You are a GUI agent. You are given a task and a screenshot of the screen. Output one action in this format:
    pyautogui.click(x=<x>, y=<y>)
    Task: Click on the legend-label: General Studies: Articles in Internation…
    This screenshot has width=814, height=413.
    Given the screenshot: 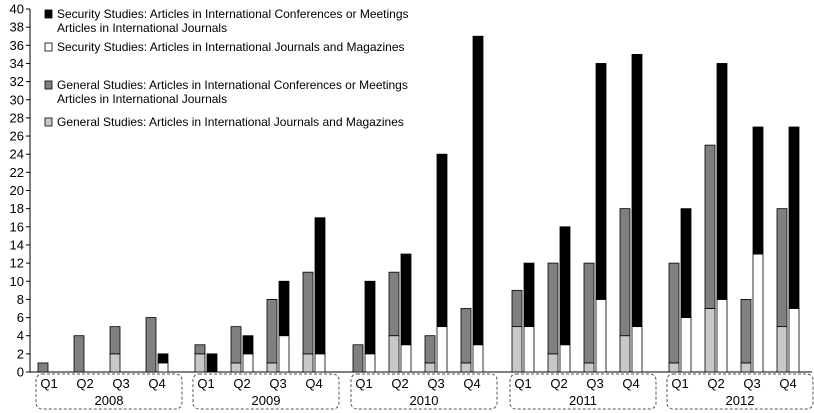 What is the action you would take?
    pyautogui.click(x=230, y=122)
    